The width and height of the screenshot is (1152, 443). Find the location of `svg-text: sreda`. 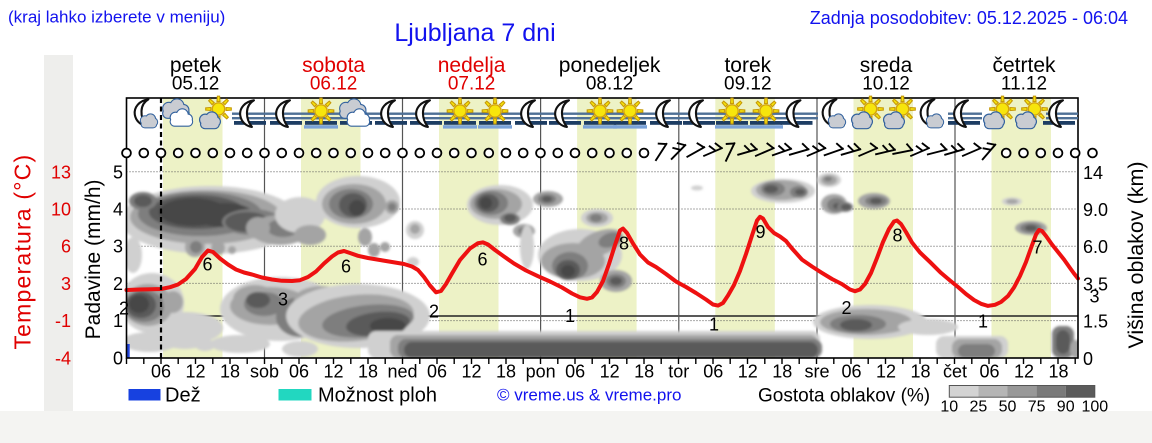

svg-text: sreda is located at coordinates (886, 65).